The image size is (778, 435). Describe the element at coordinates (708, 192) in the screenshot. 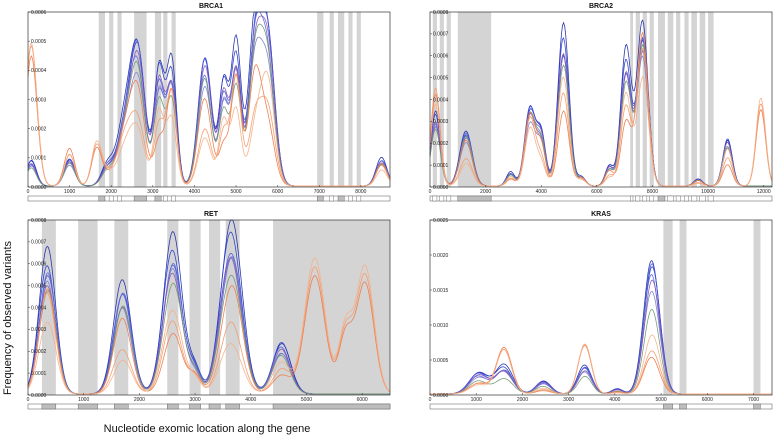

I see `x-tick-label: 10000` at that location.